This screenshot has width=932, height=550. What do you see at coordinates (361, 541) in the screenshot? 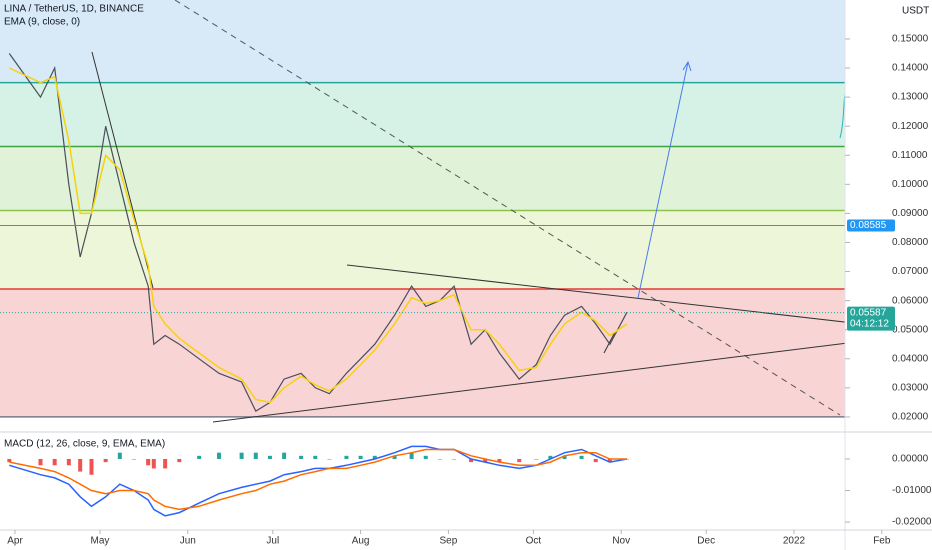
I see `x-tick-label: Aug` at bounding box center [361, 541].